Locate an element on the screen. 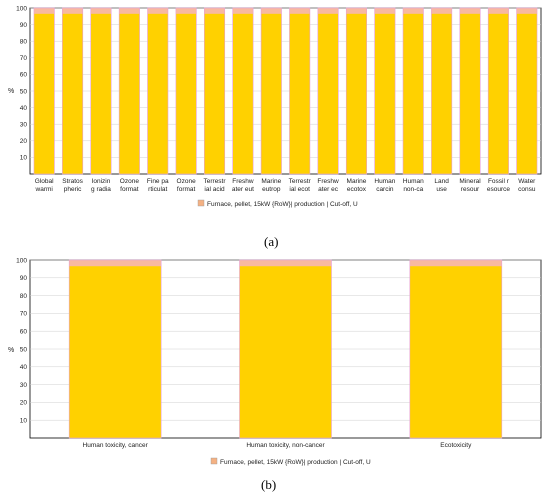  y-tick-label: 60 is located at coordinates (24, 75).